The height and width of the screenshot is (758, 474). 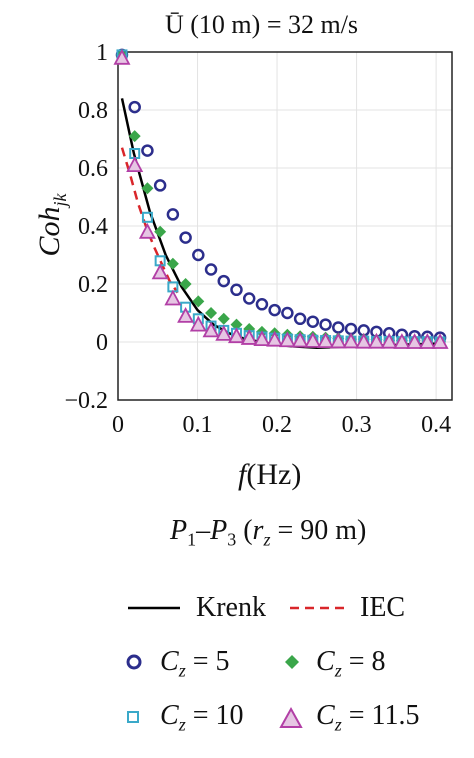 What do you see at coordinates (133, 717) in the screenshot?
I see `legend-cz10-marker` at bounding box center [133, 717].